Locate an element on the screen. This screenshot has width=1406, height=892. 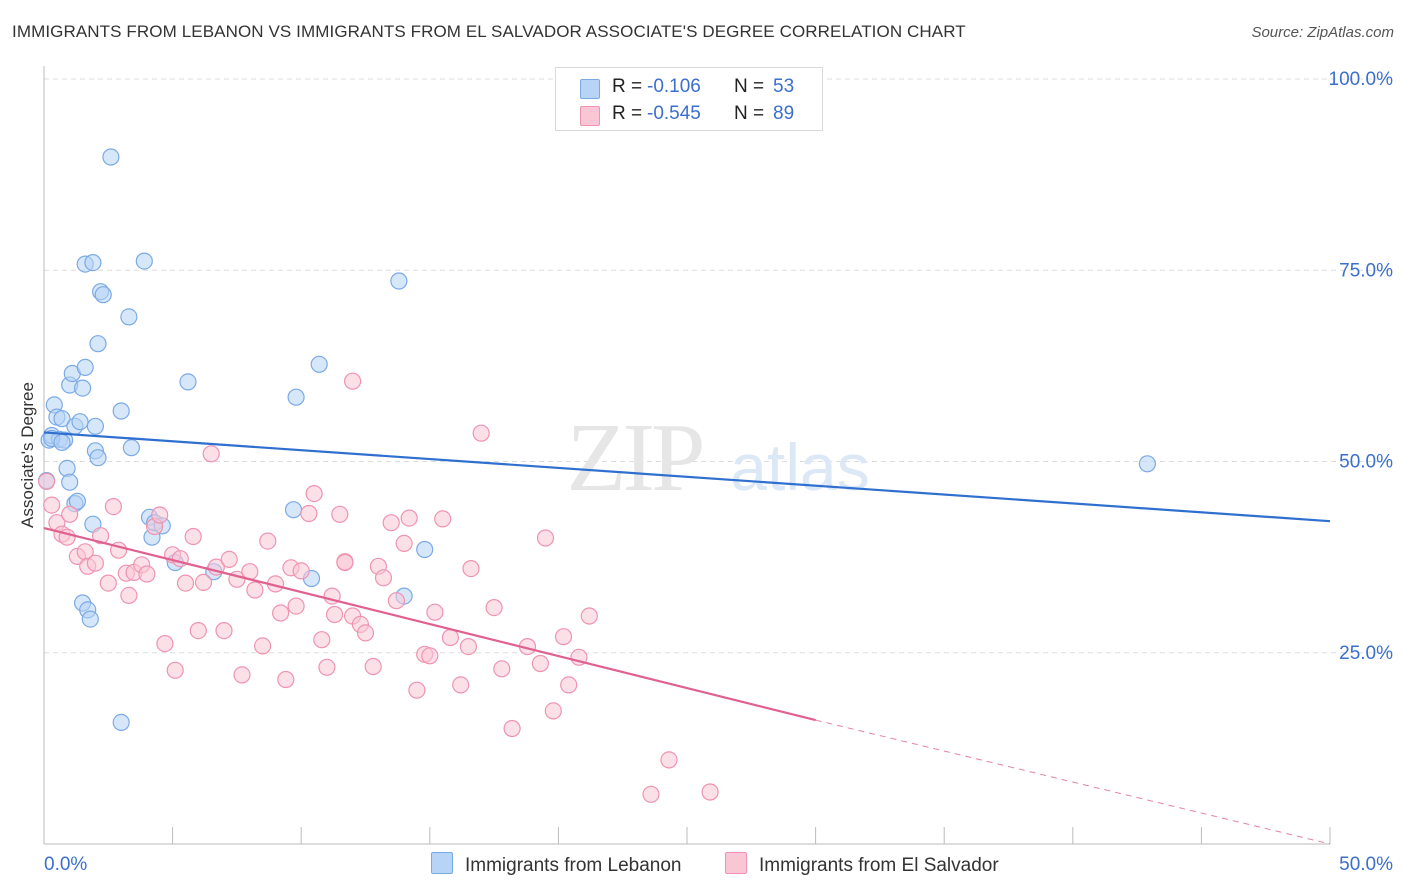
legend-n-value: 53 is located at coordinates (784, 86).